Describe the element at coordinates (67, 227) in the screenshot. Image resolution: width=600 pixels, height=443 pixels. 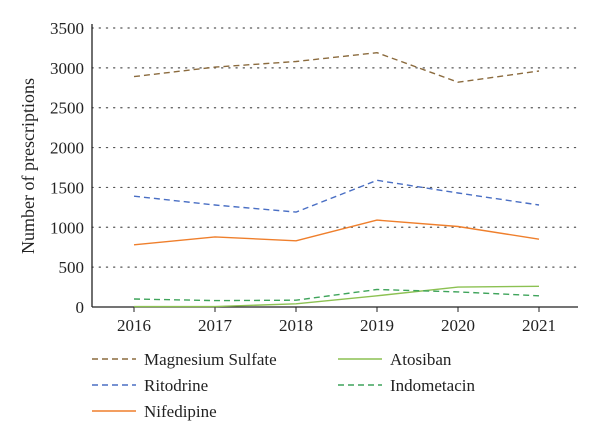
I see `y-tick-label: 1000` at that location.